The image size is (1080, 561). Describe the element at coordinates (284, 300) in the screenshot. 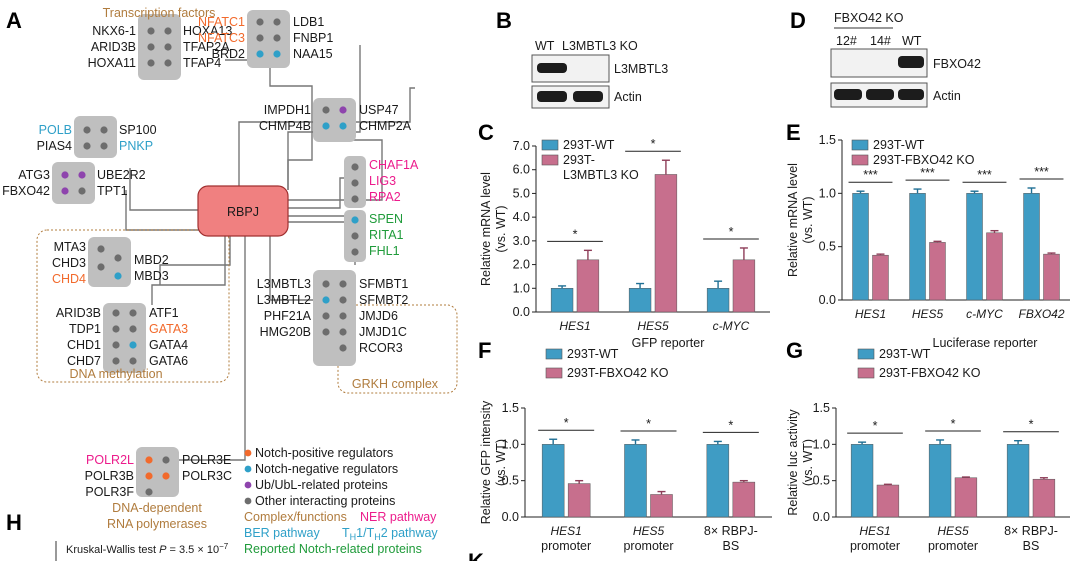

I see `gene-label: L3MBTL2` at that location.